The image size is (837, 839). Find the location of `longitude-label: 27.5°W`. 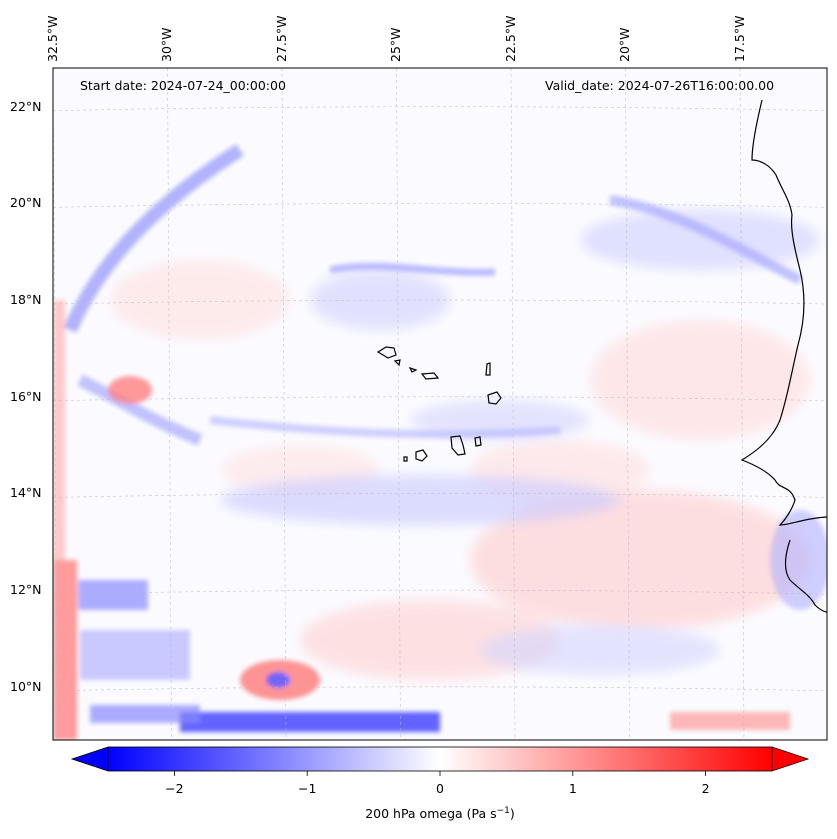

longitude-label: 27.5°W is located at coordinates (281, 38).